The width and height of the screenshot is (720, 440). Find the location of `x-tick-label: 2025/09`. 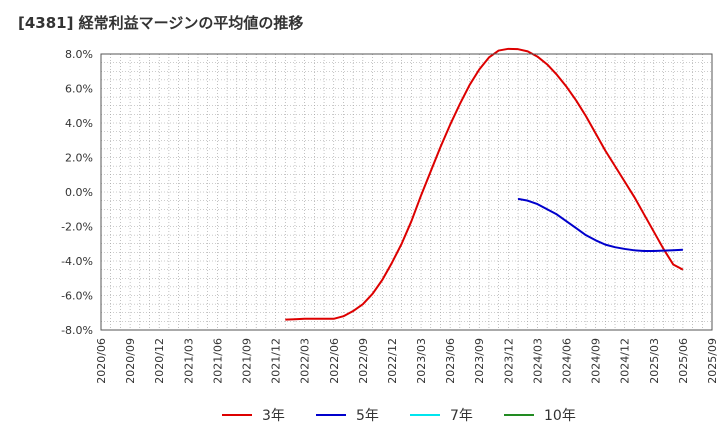

x-tick-label: 2025/09 is located at coordinates (712, 361).